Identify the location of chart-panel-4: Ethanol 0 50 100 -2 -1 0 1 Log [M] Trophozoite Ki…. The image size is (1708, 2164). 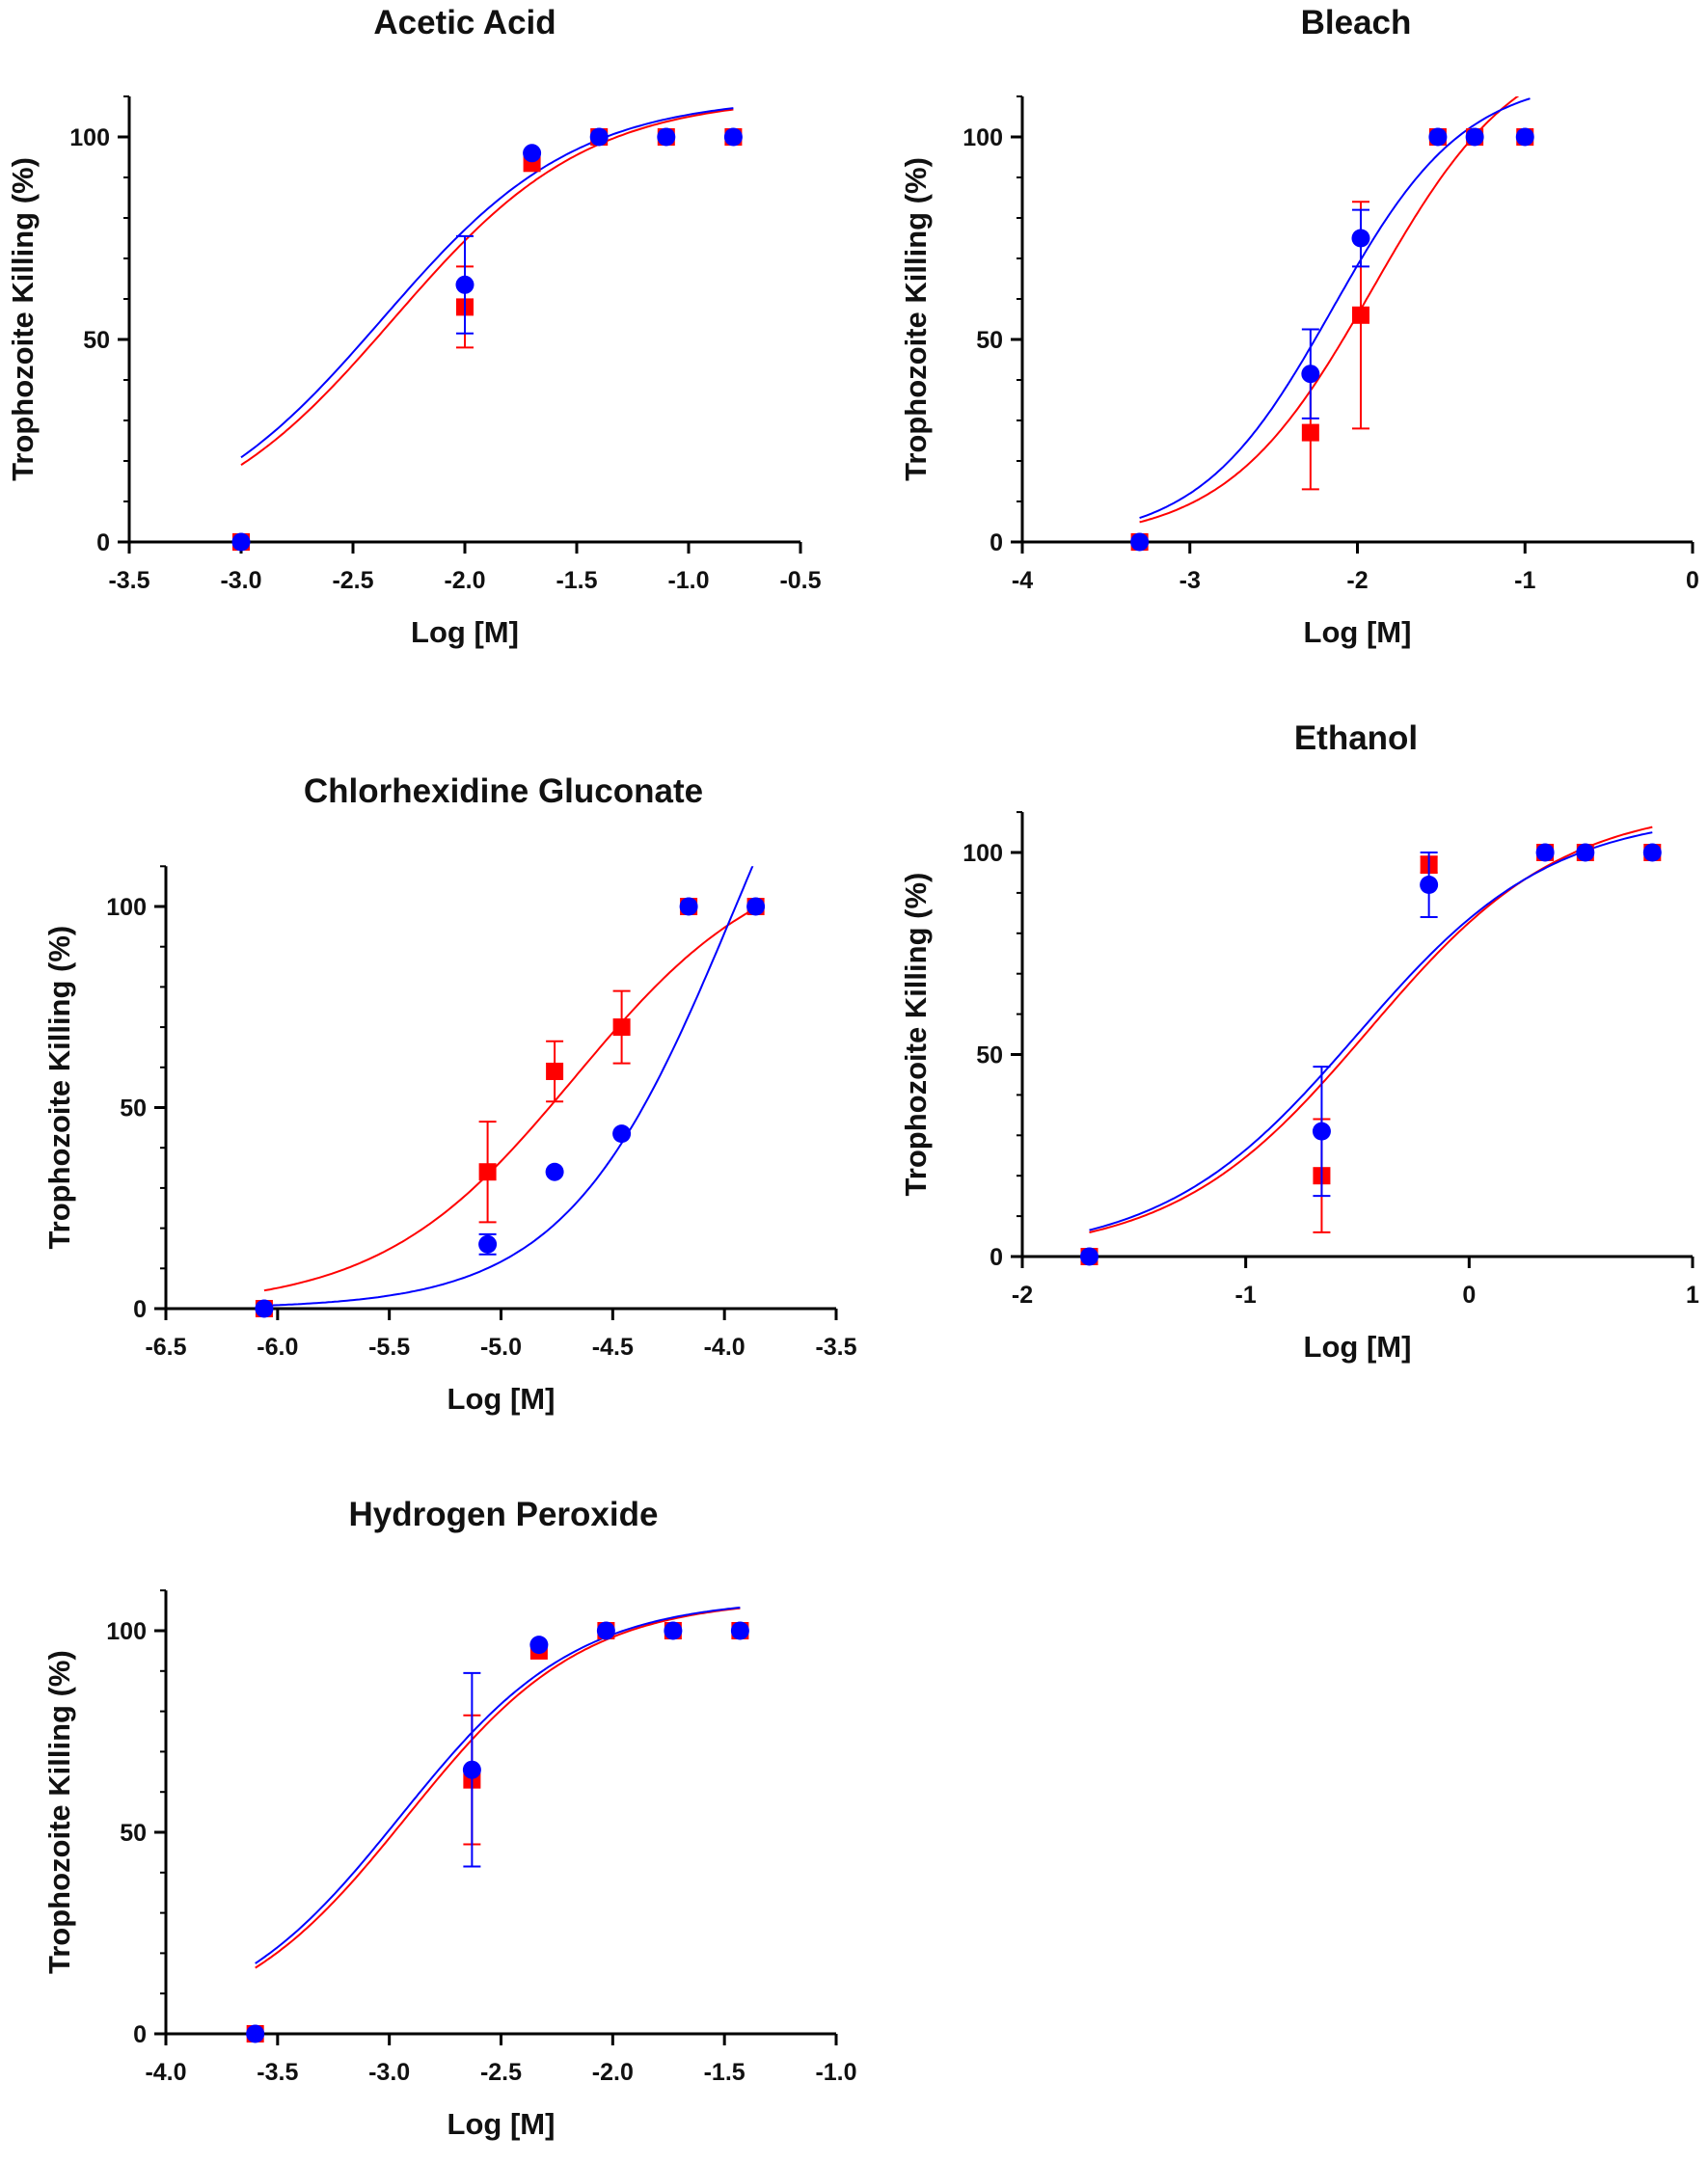
(1299, 1042).